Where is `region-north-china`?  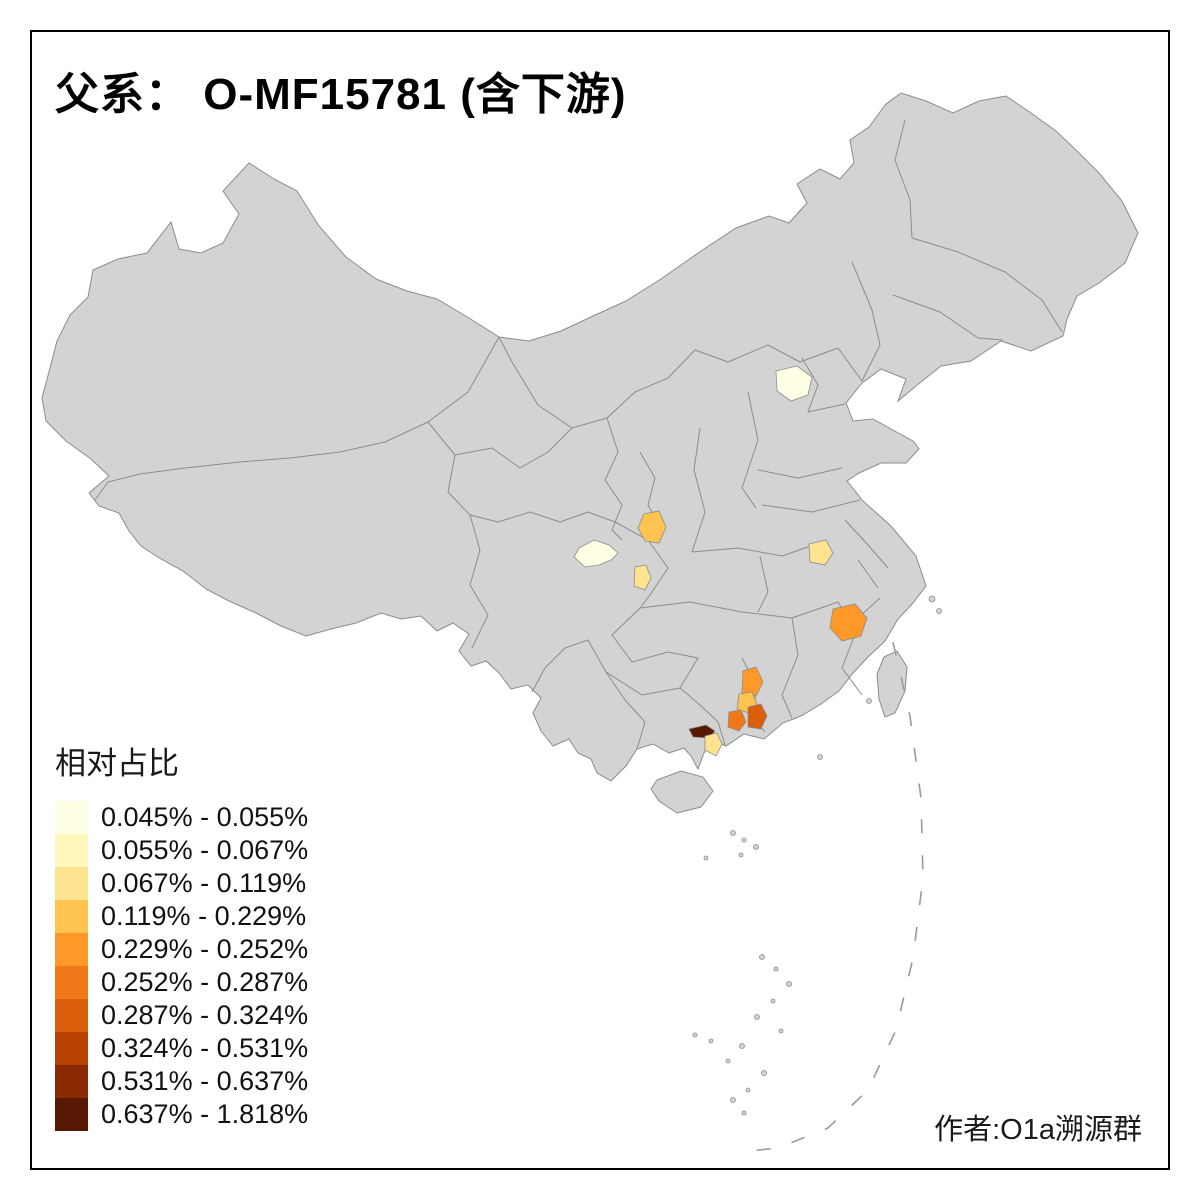 region-north-china is located at coordinates (794, 383).